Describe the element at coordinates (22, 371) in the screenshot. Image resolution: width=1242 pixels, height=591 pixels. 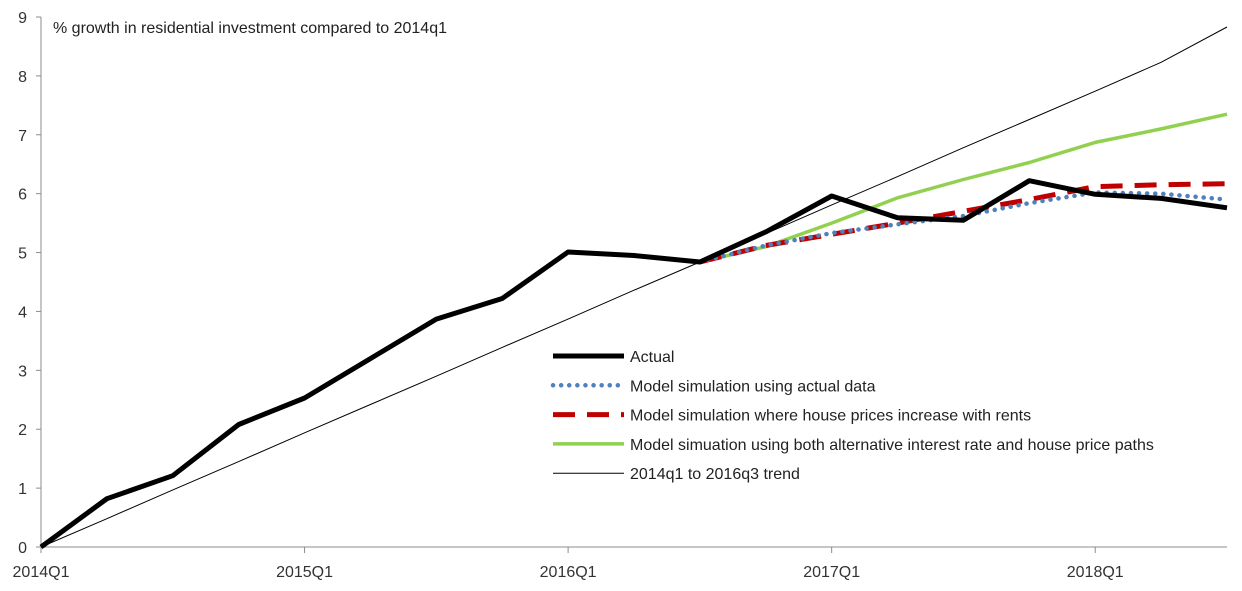
I see `y-tick-label: 3` at that location.